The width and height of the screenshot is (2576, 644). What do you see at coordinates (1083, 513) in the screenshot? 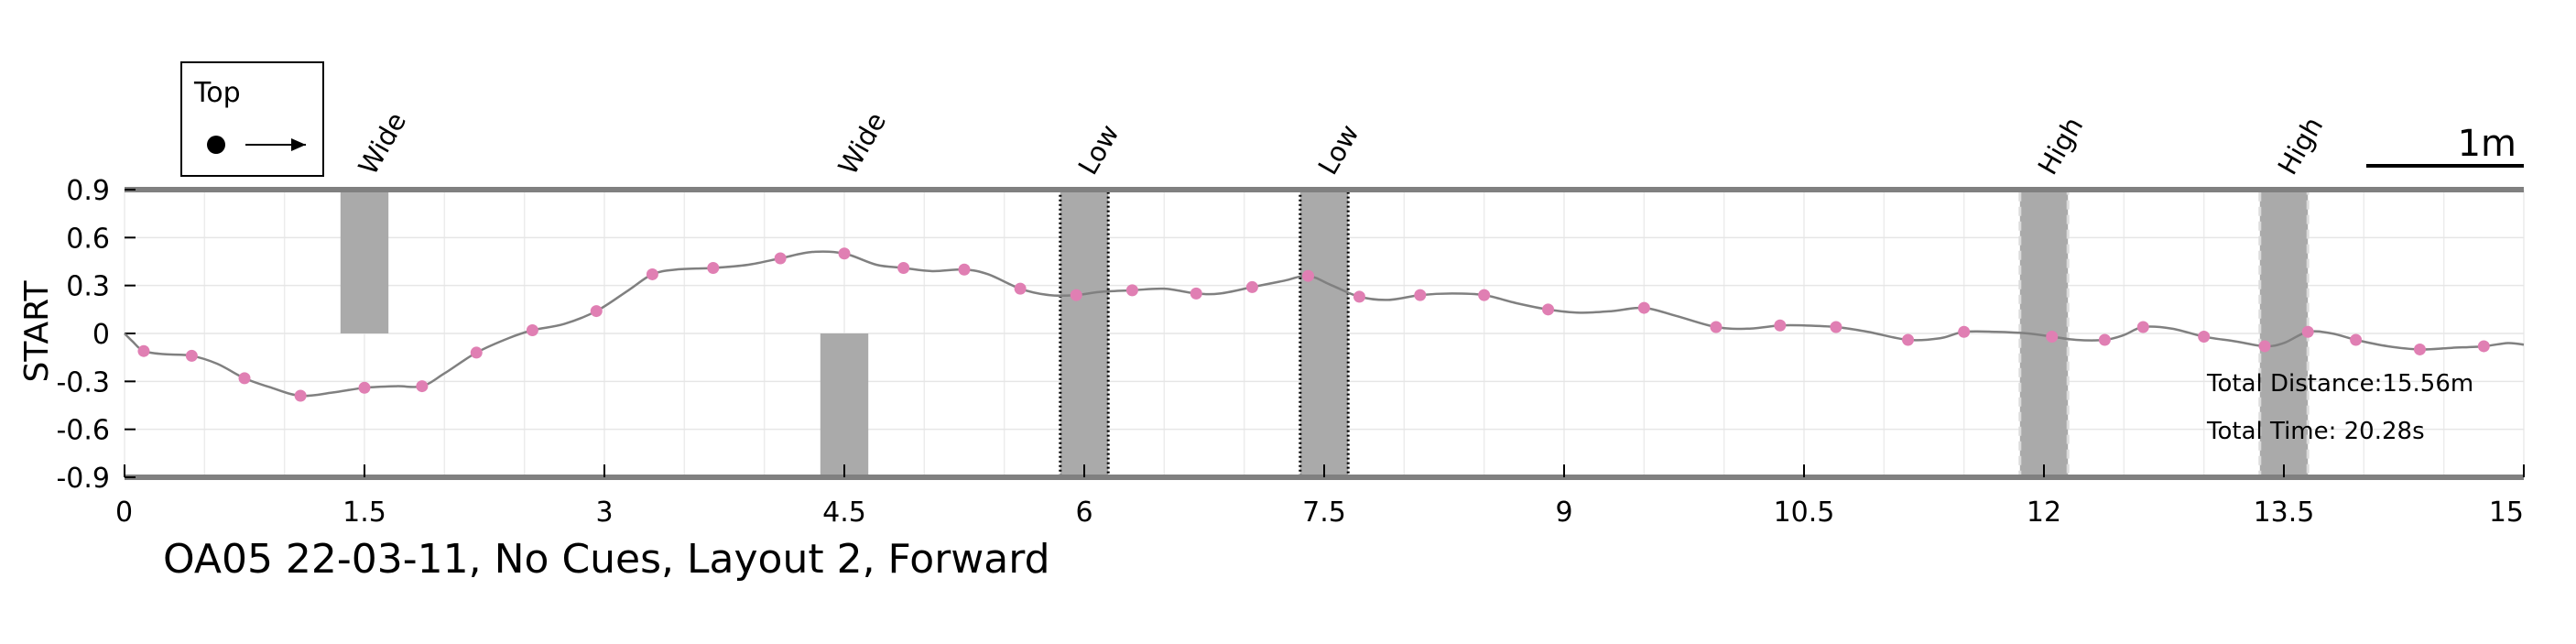
I see `x-tick-label: 6` at bounding box center [1083, 513].